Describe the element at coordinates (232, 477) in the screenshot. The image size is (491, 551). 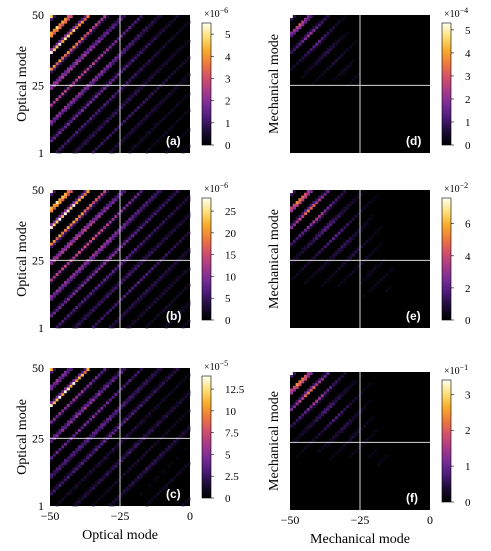
I see `colorbar-tick-label: 2.5` at that location.